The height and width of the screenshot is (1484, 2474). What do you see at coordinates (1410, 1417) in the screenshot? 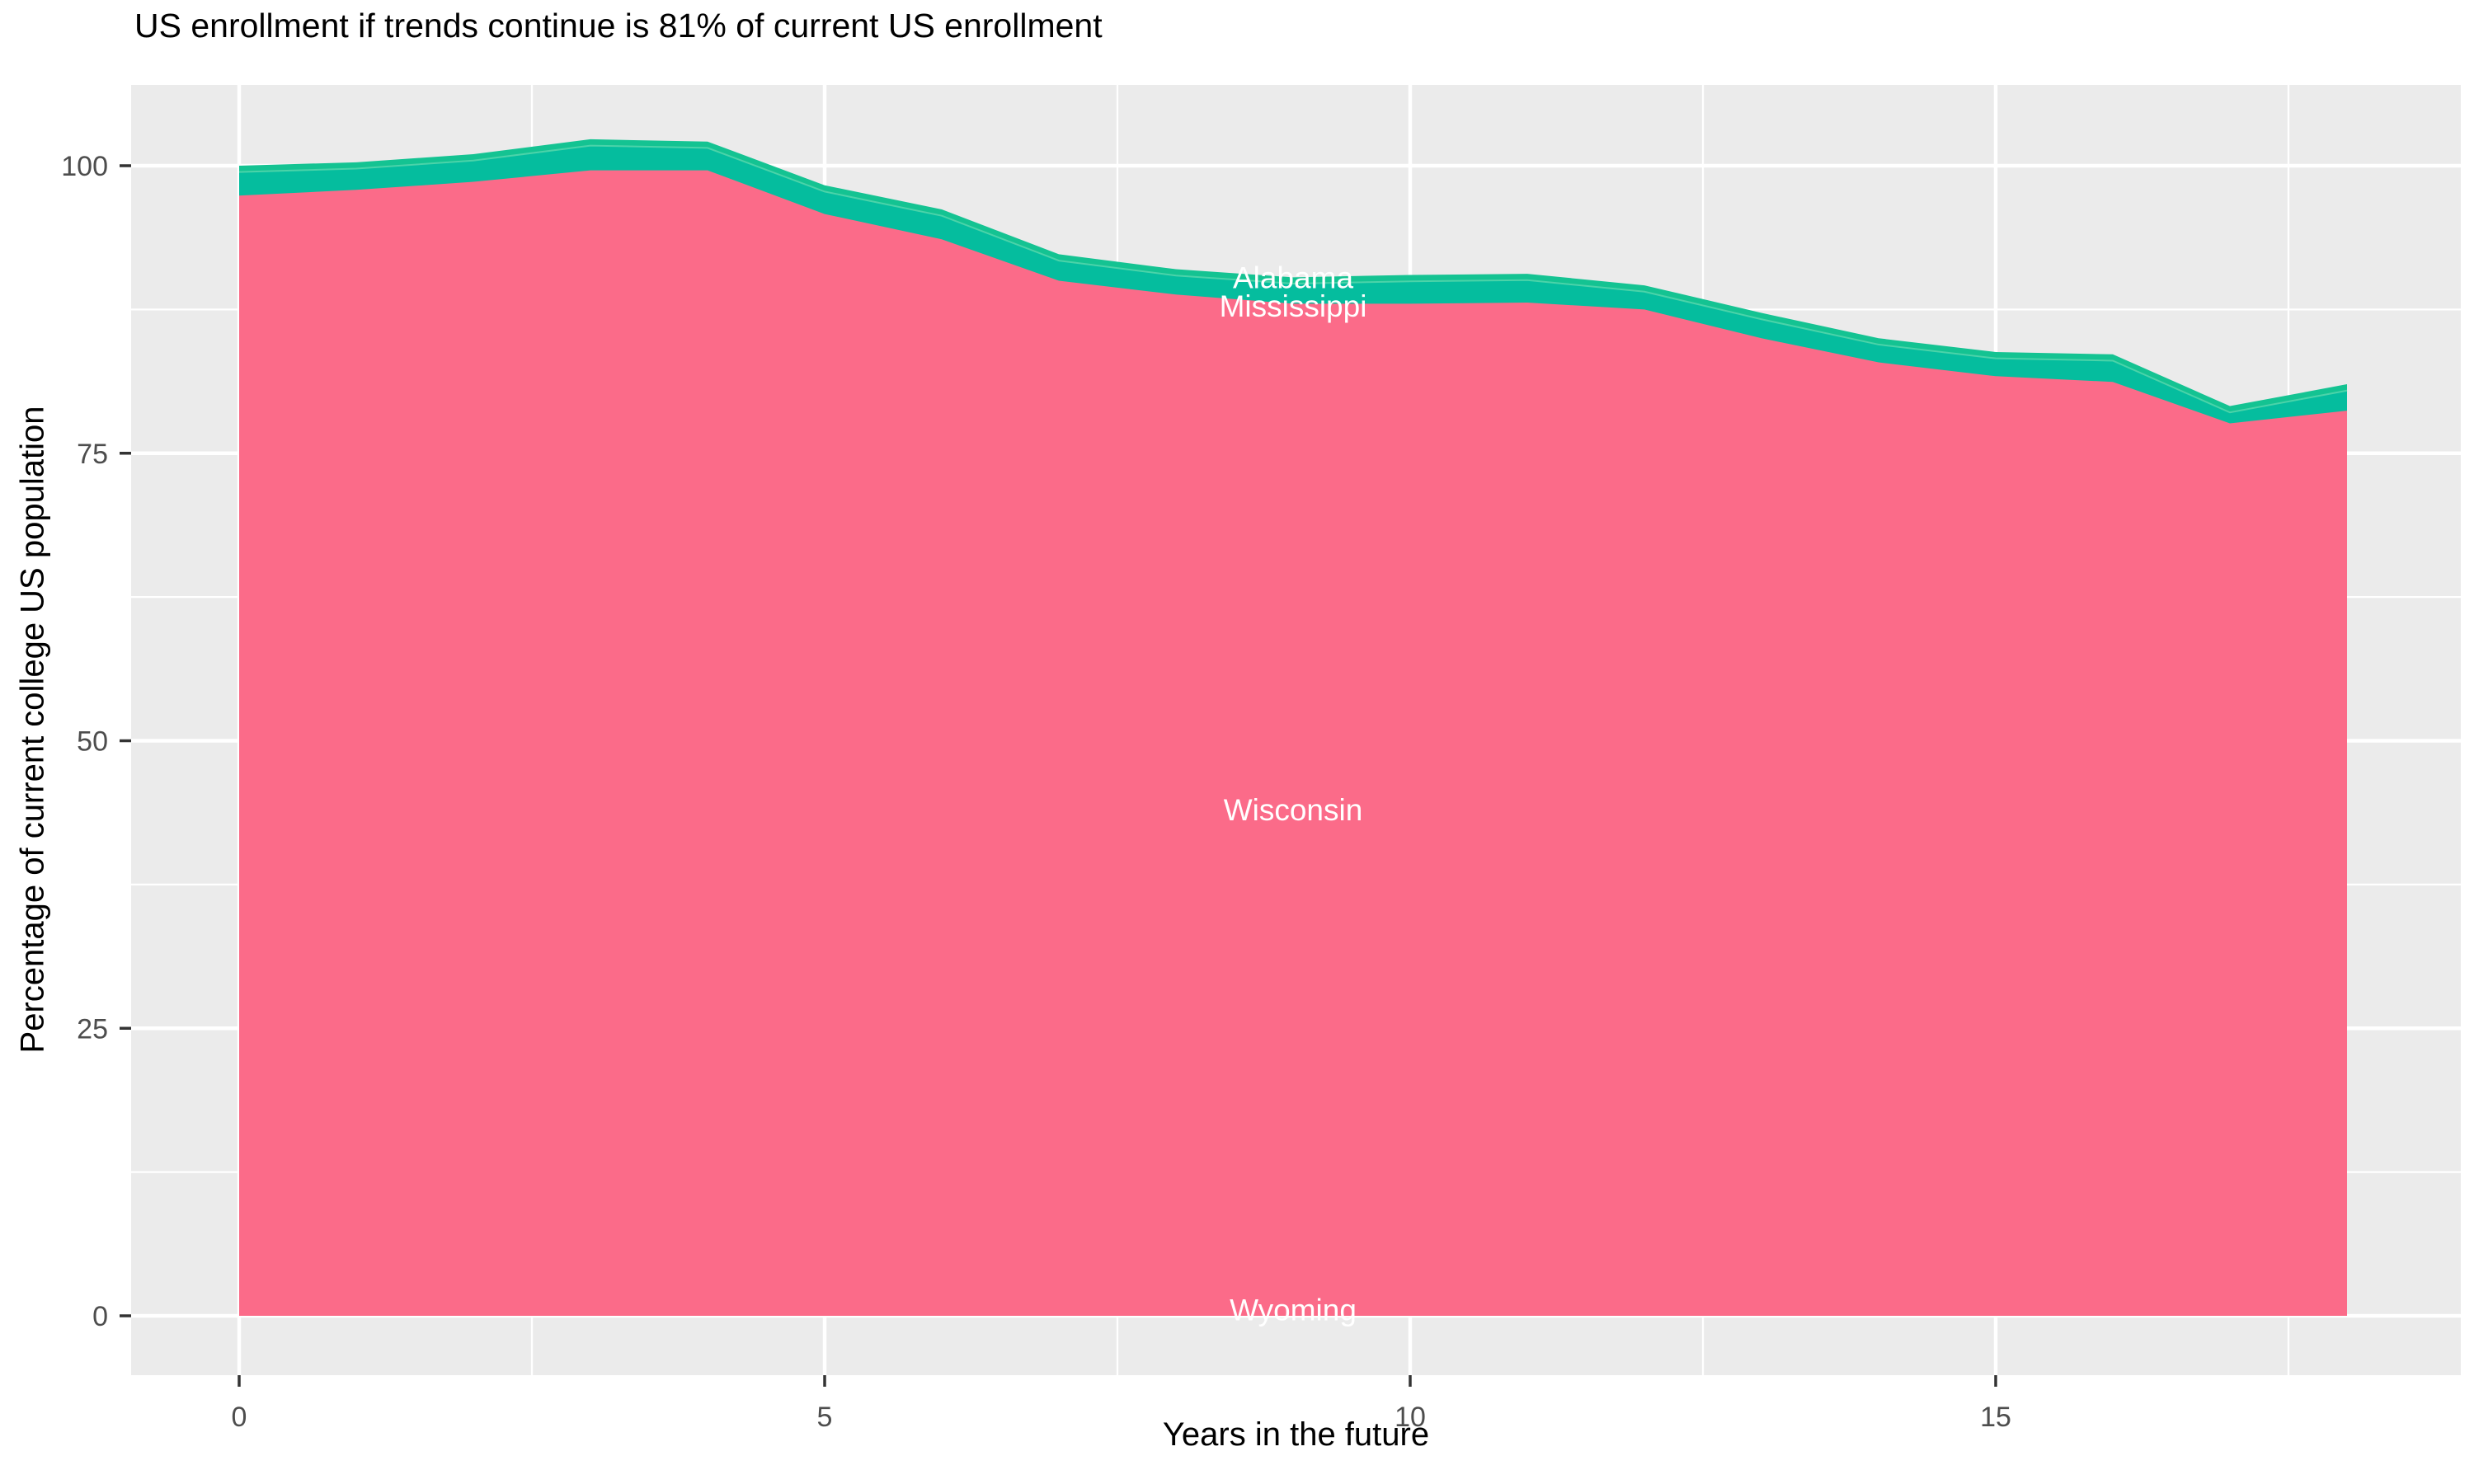
I see `x-tick-label: 10` at bounding box center [1410, 1417].